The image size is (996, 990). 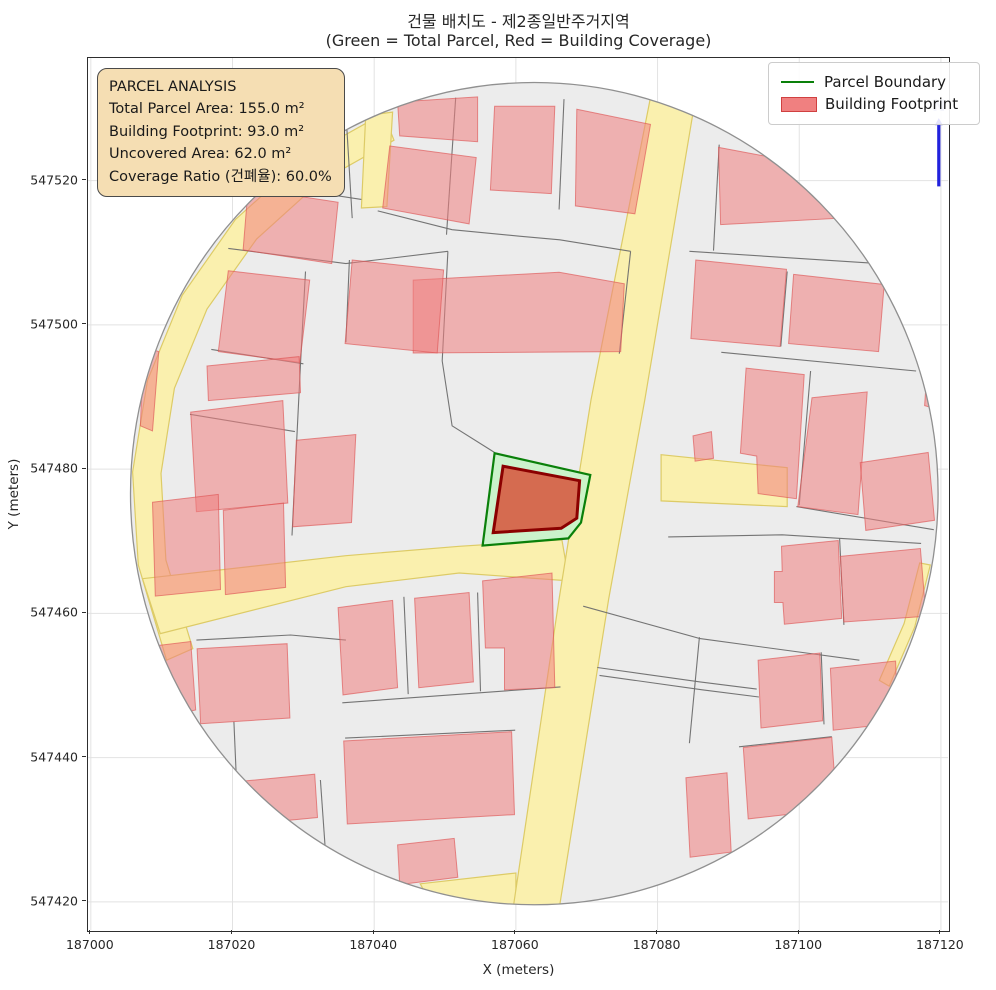 What do you see at coordinates (54, 468) in the screenshot?
I see `y-tick-label: 547480` at bounding box center [54, 468].